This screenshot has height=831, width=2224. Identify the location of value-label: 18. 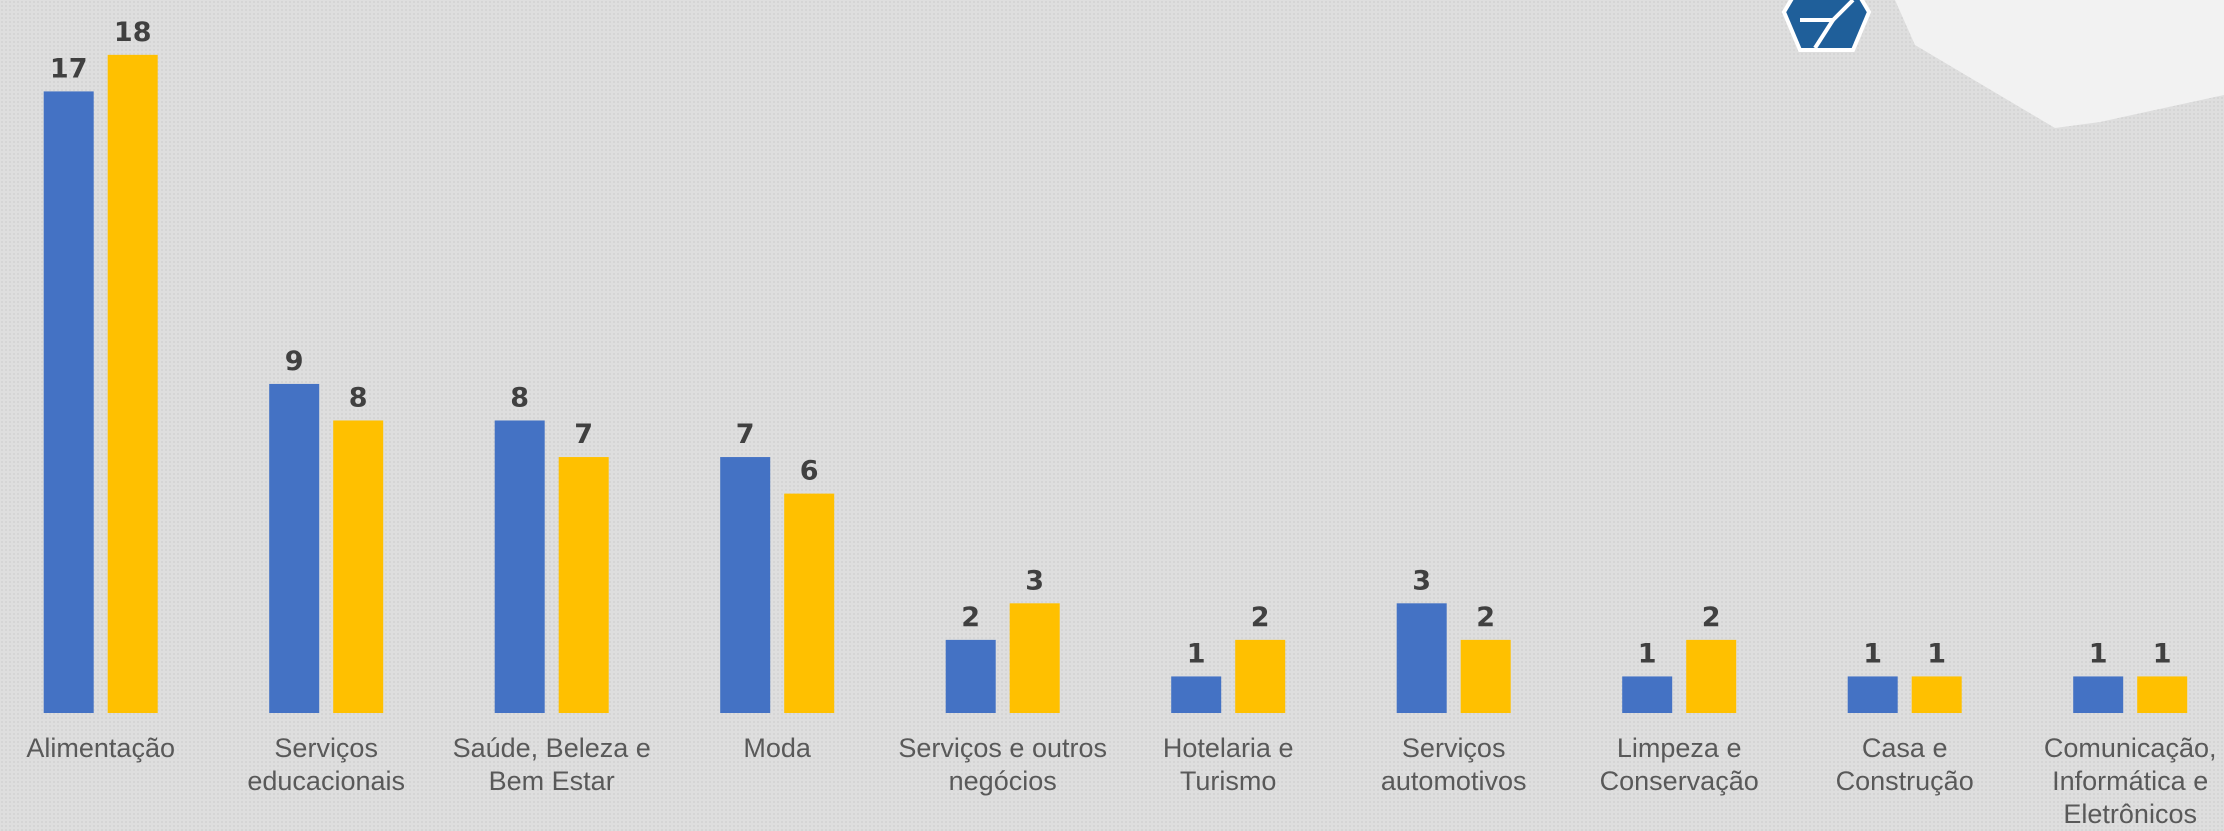
(133, 32).